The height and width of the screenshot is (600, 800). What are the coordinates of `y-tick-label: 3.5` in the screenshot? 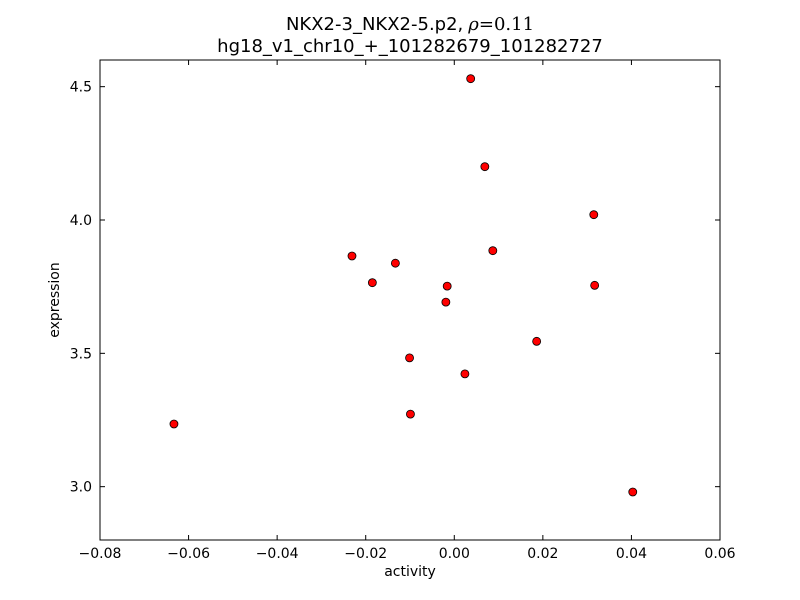 It's located at (81, 354).